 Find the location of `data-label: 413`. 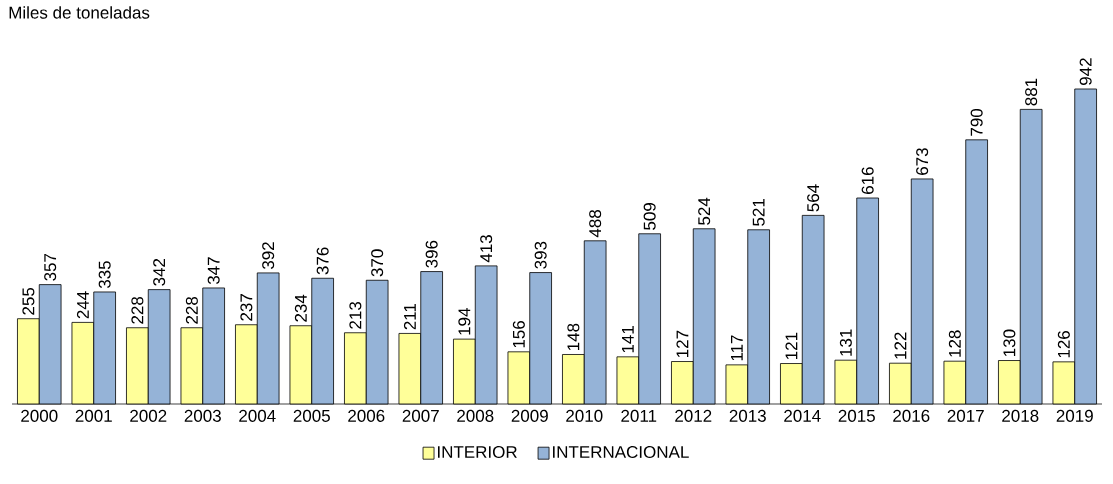

data-label: 413 is located at coordinates (486, 249).